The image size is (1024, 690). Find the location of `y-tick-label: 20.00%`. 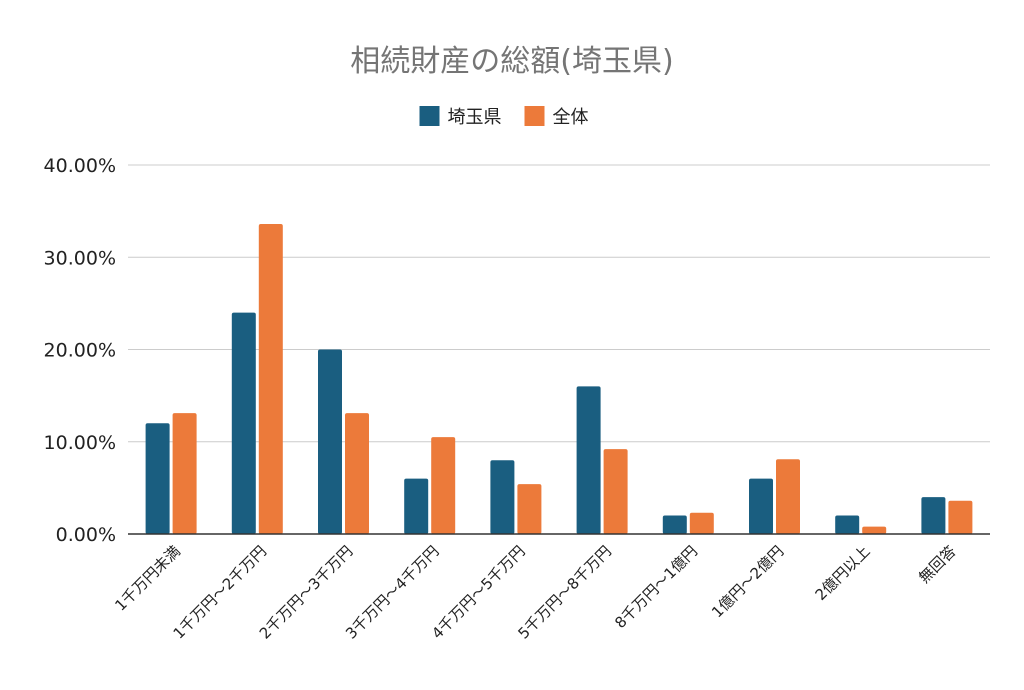

y-tick-label: 20.00% is located at coordinates (80, 351).